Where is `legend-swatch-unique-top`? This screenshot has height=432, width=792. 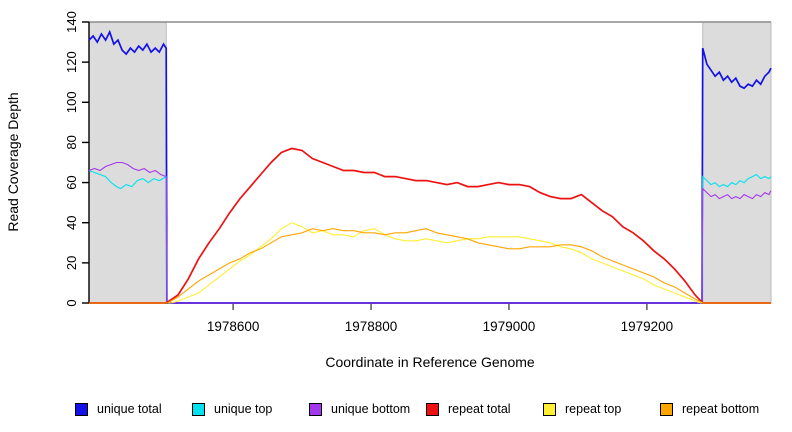
legend-swatch-unique-top is located at coordinates (198, 409).